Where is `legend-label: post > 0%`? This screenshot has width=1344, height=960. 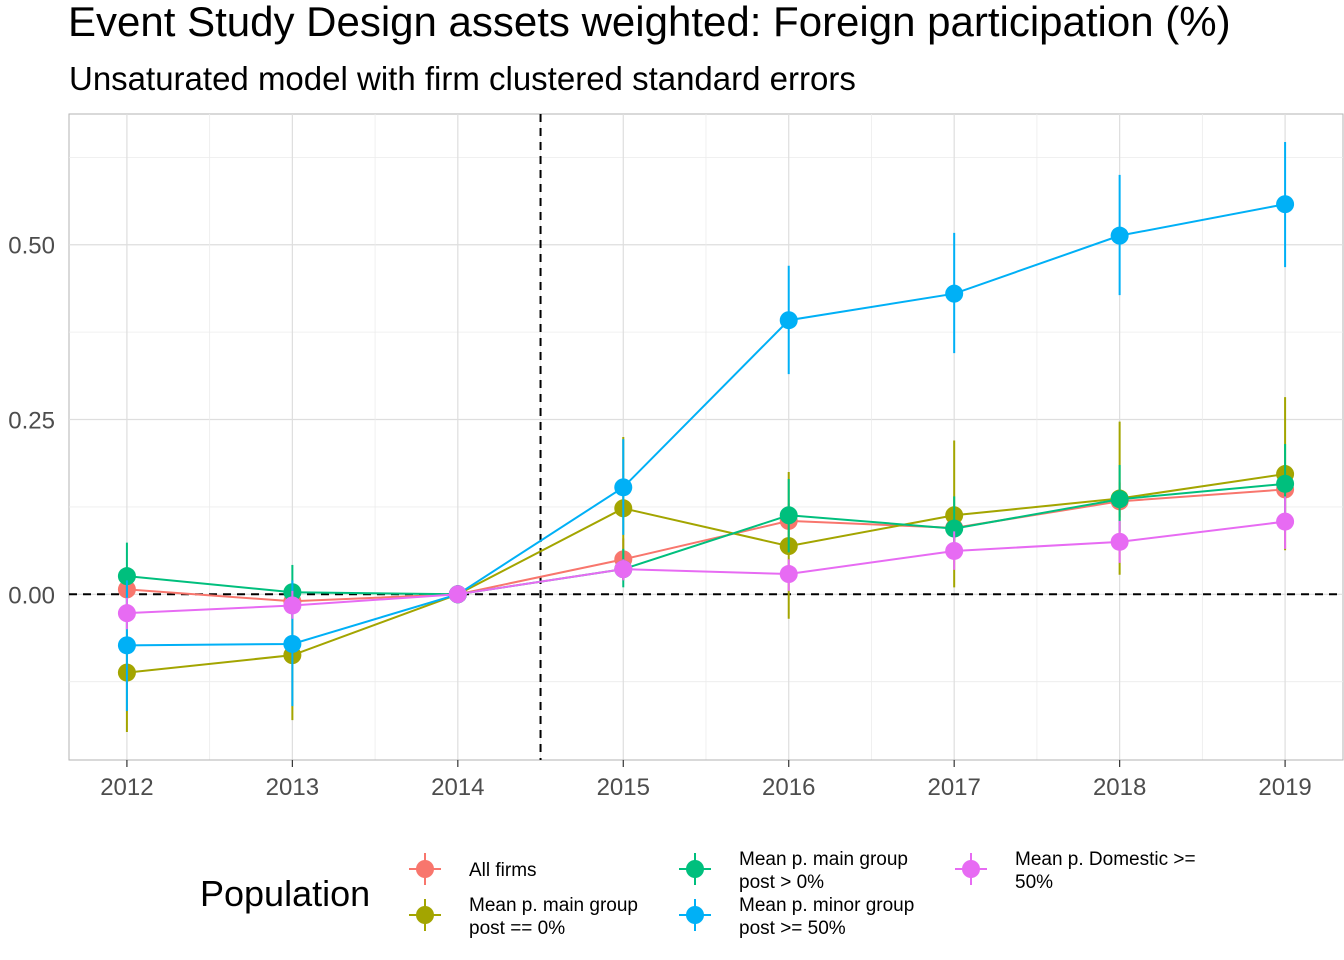
legend-label: post > 0% is located at coordinates (781, 882).